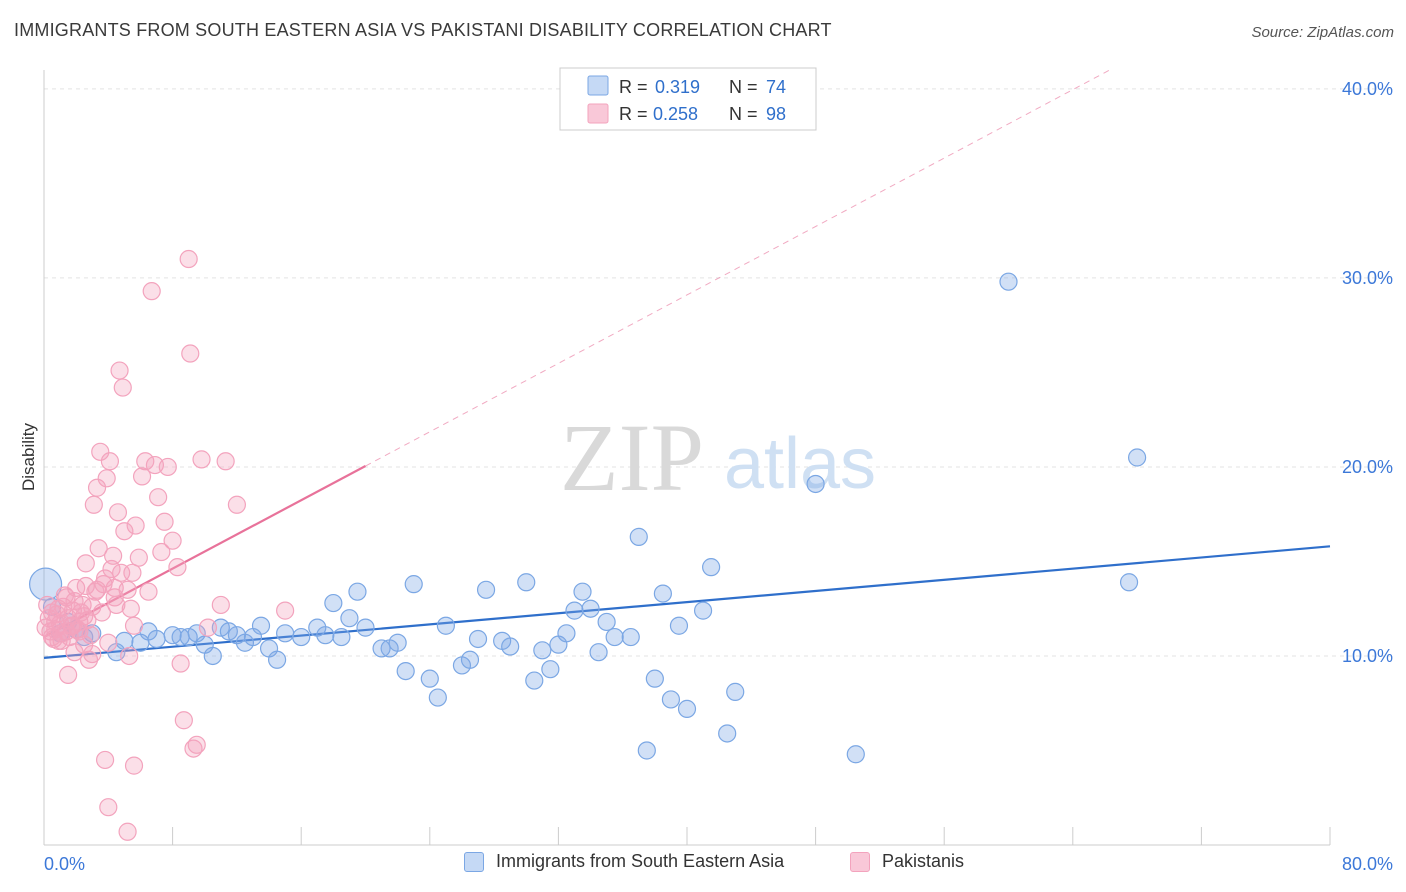  What do you see at coordinates (624, 861) in the screenshot?
I see `legend-item-sea: Immigrants from South Eastern Asia` at bounding box center [624, 861].